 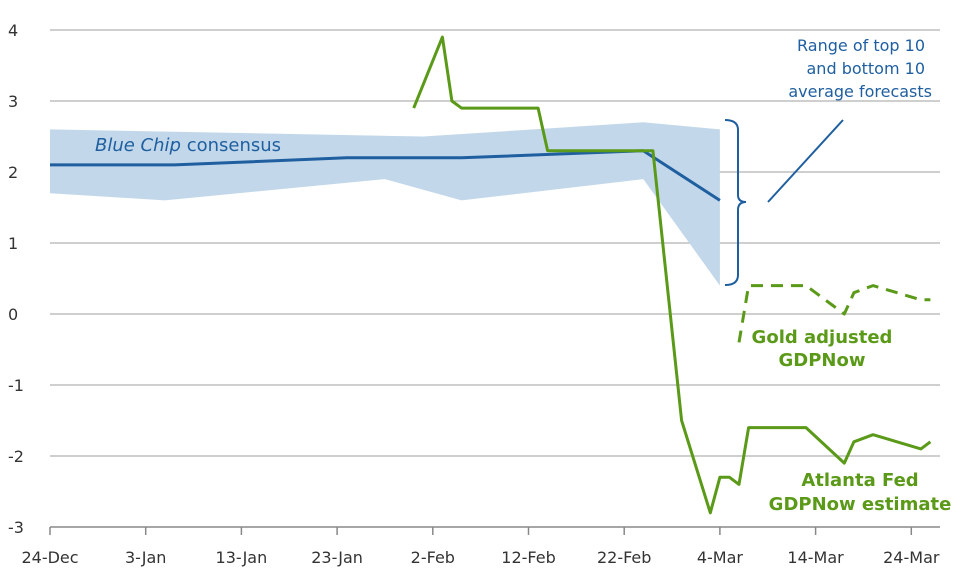 What do you see at coordinates (231, 145) in the screenshot?
I see `consensus-label-rest: consensus` at bounding box center [231, 145].